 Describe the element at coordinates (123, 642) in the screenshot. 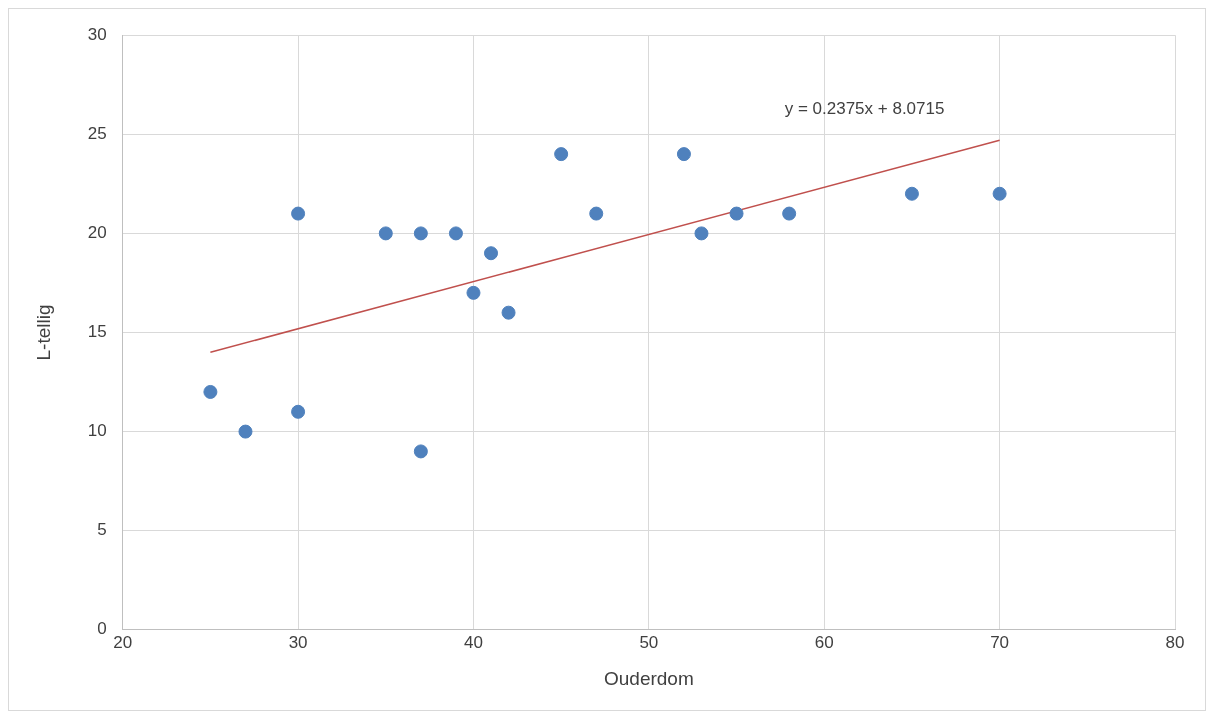

I see `x-tick-label: 20` at that location.